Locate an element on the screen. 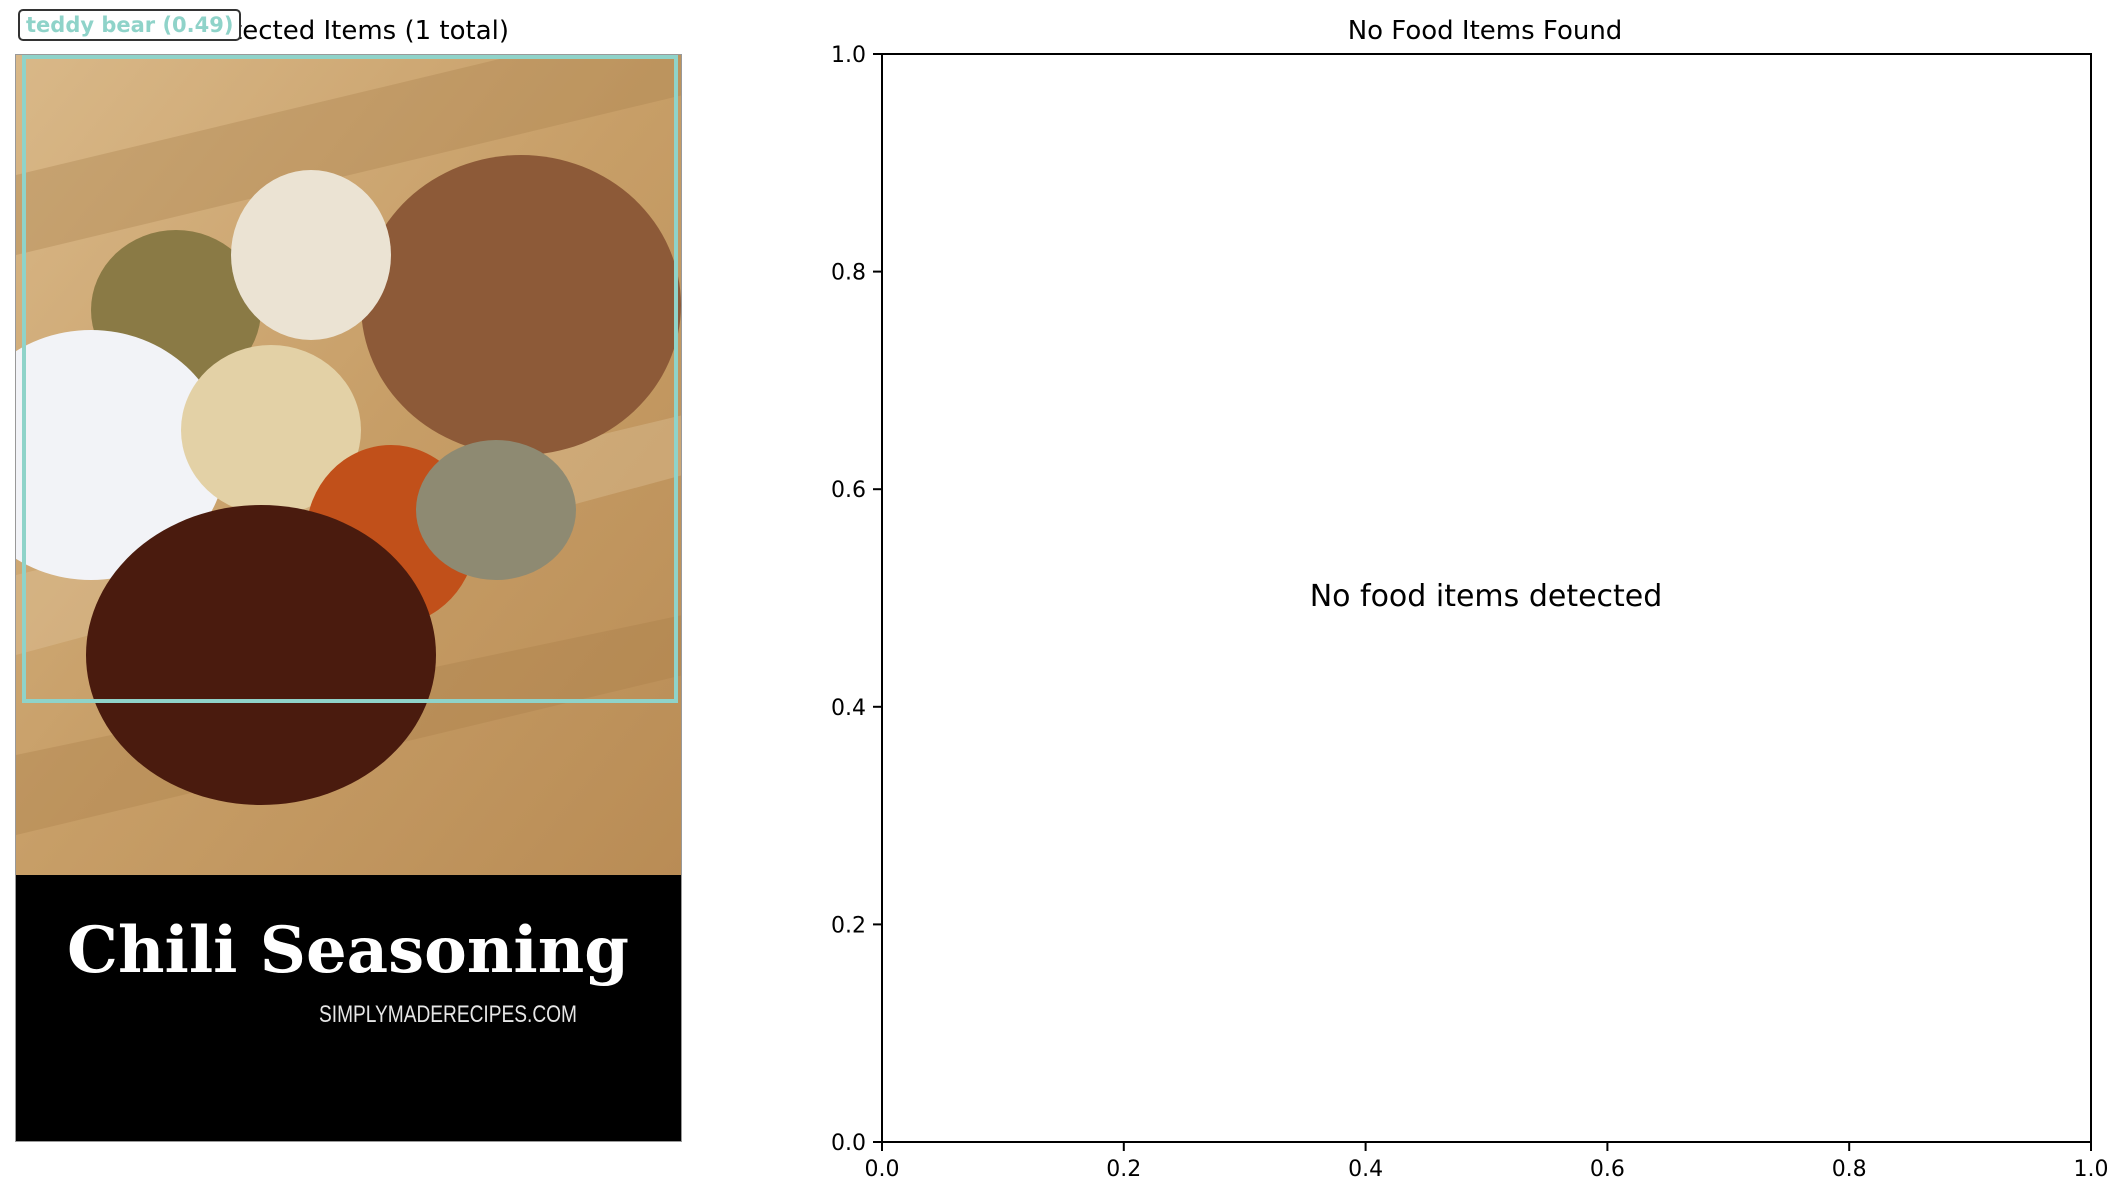  x-tick-label: 0.2 is located at coordinates (1123, 1169).